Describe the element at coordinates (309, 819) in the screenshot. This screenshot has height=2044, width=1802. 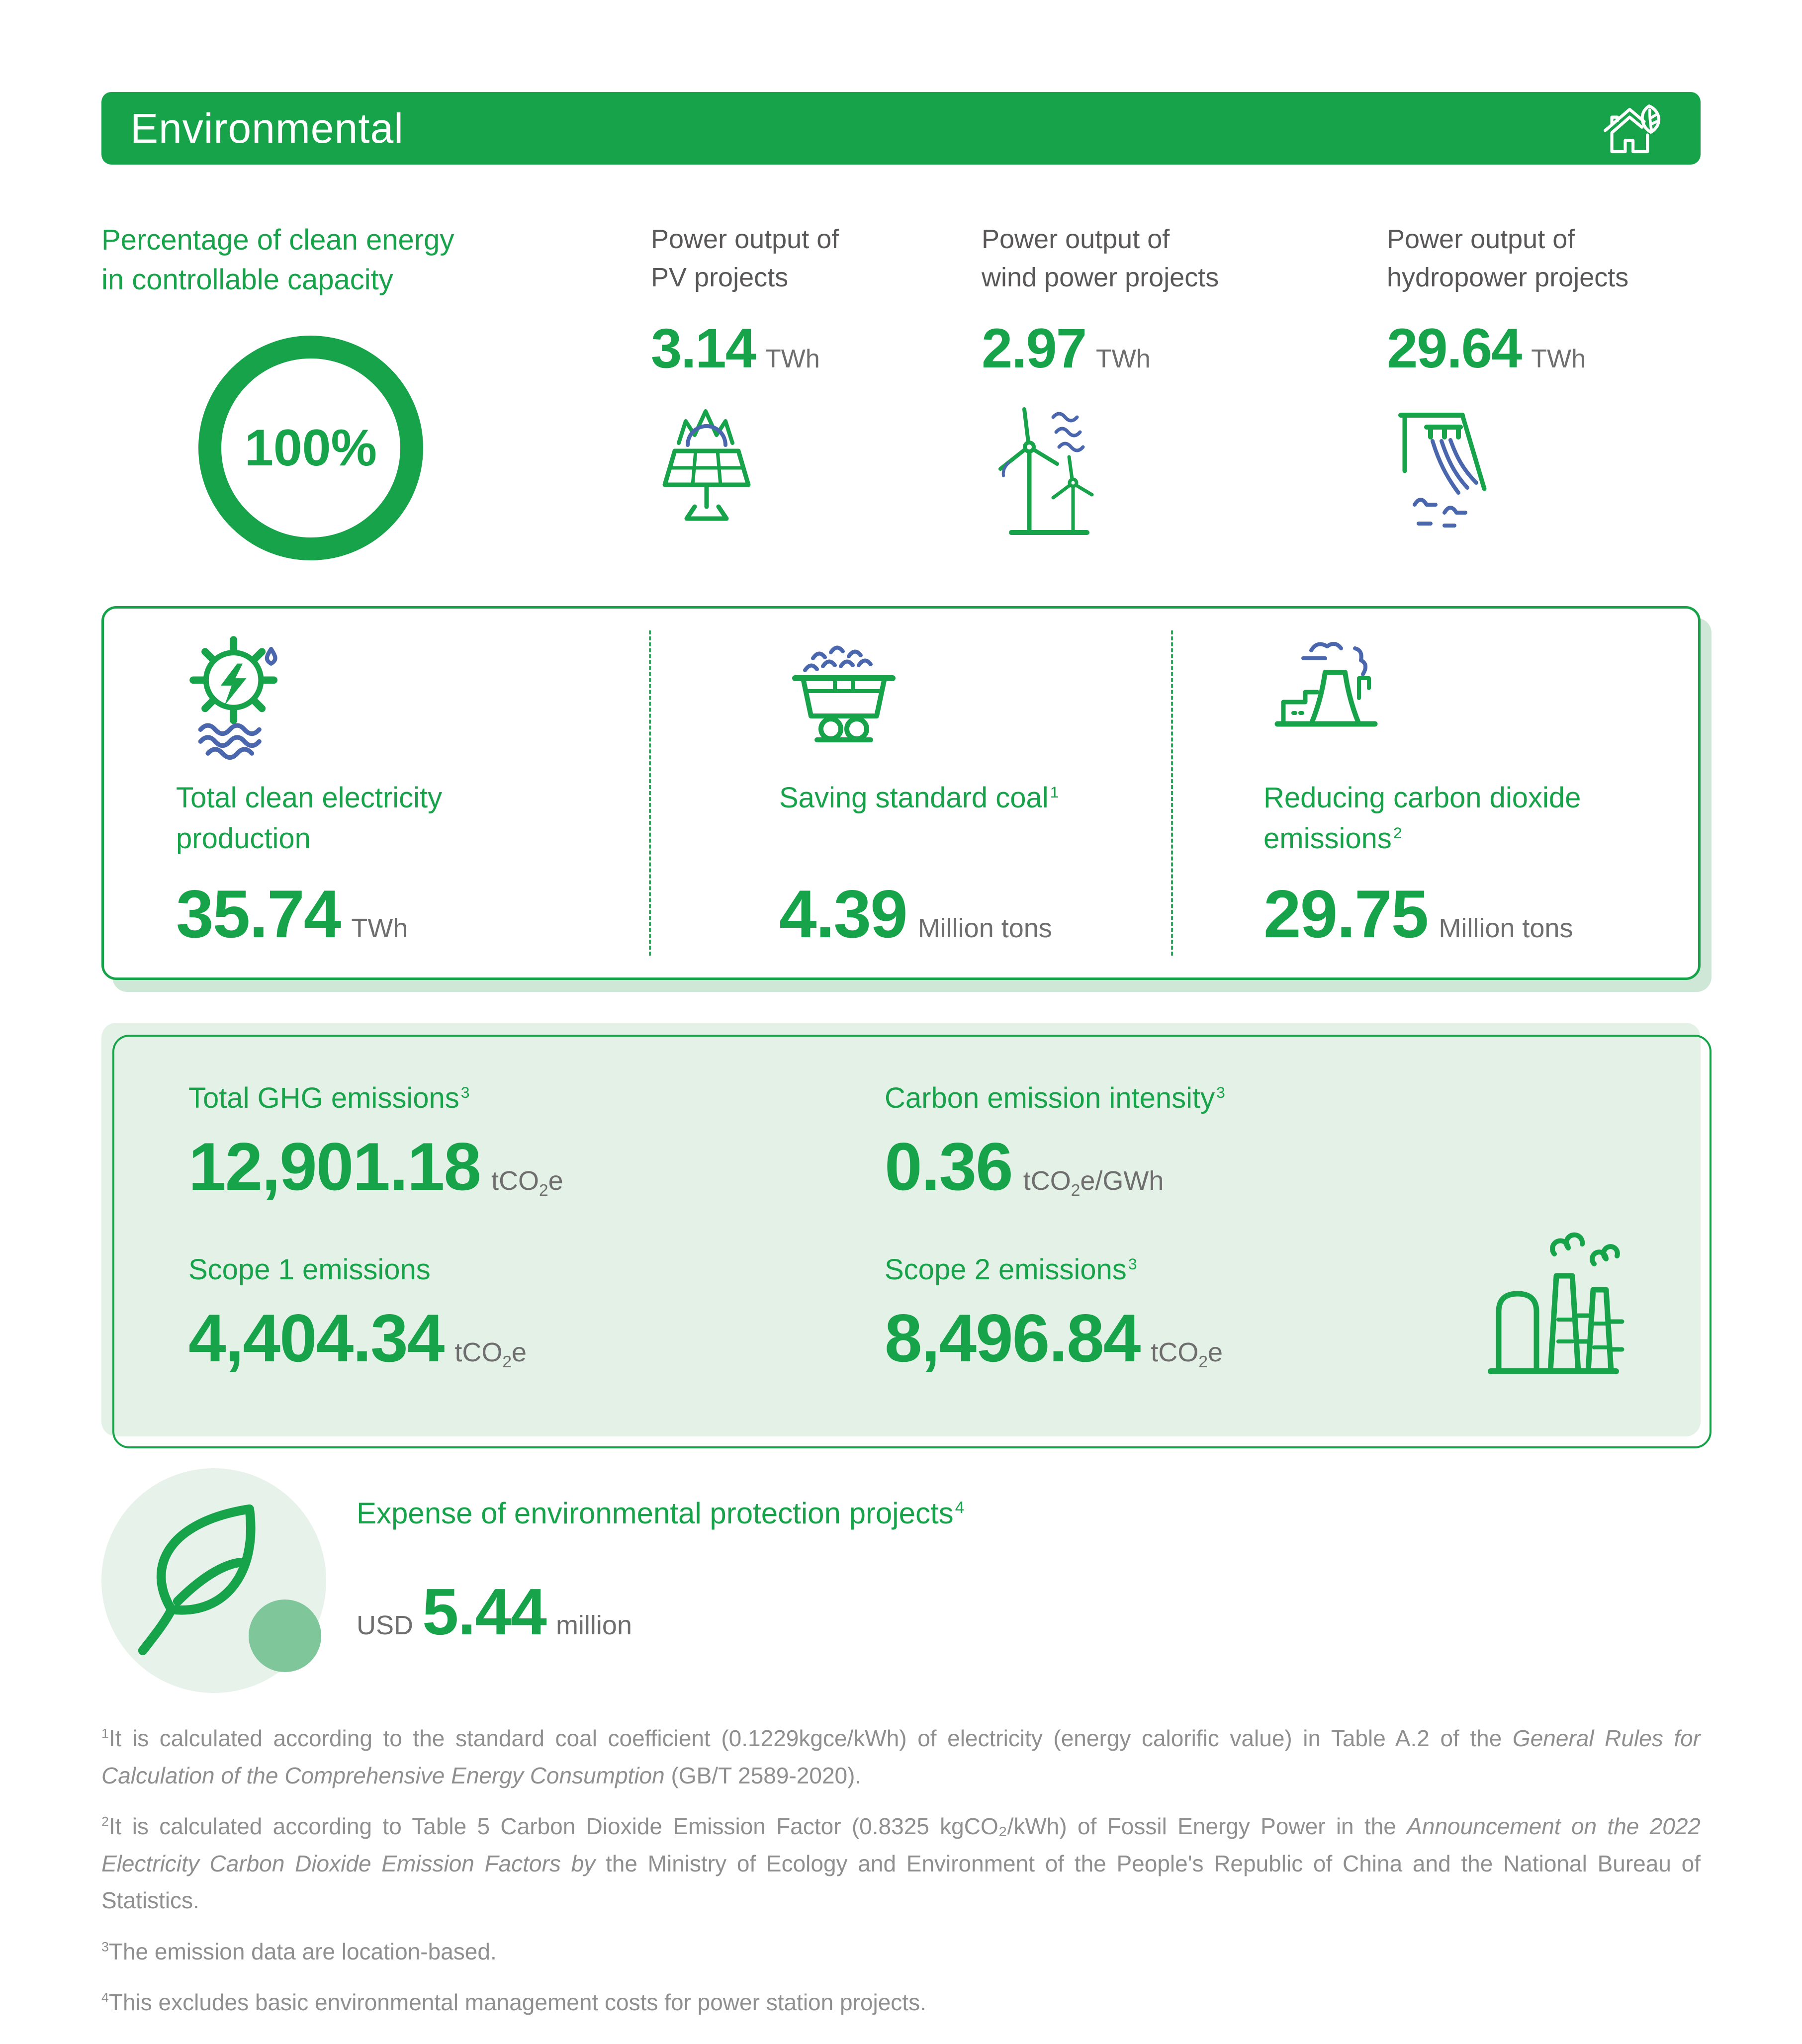
I see `total-clean-production-label: Total clean electricity production` at that location.